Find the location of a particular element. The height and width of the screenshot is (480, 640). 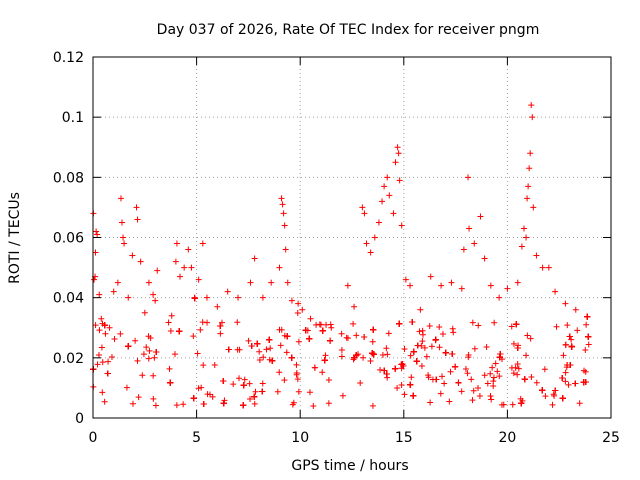

x-tick-label: 5 is located at coordinates (196, 438).